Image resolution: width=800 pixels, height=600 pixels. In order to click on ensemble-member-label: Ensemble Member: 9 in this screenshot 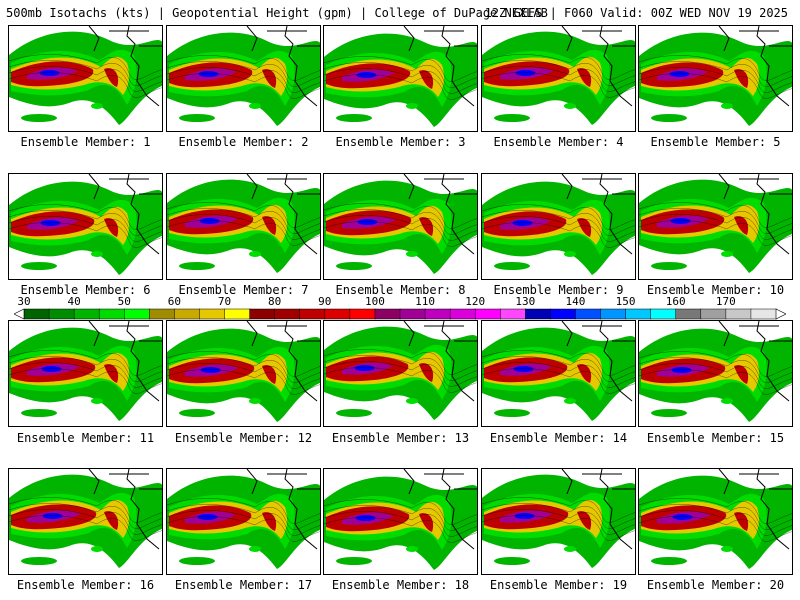, I will do `click(558, 290)`.